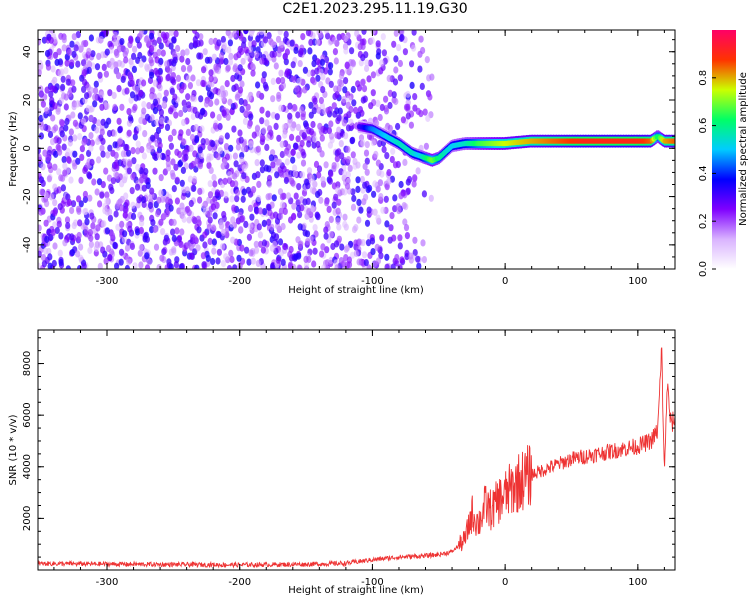 The width and height of the screenshot is (750, 600). Describe the element at coordinates (27, 466) in the screenshot. I see `y-tick-label: 4000` at that location.